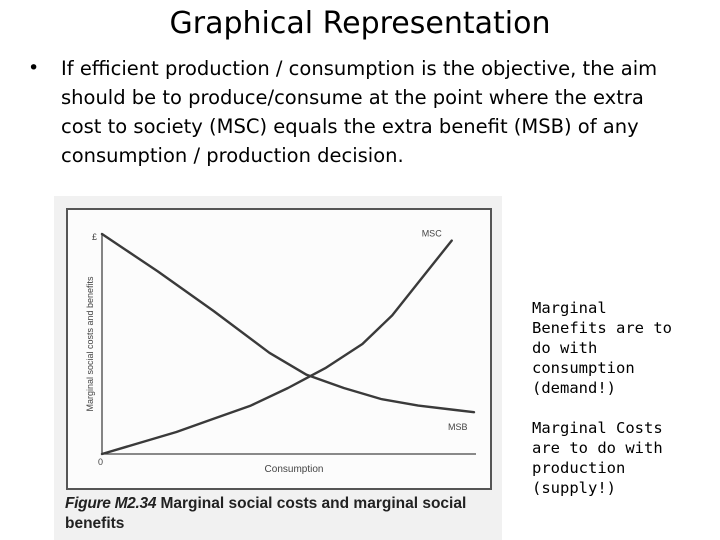  What do you see at coordinates (458, 427) in the screenshot?
I see `series-label-msb: MSB` at bounding box center [458, 427].